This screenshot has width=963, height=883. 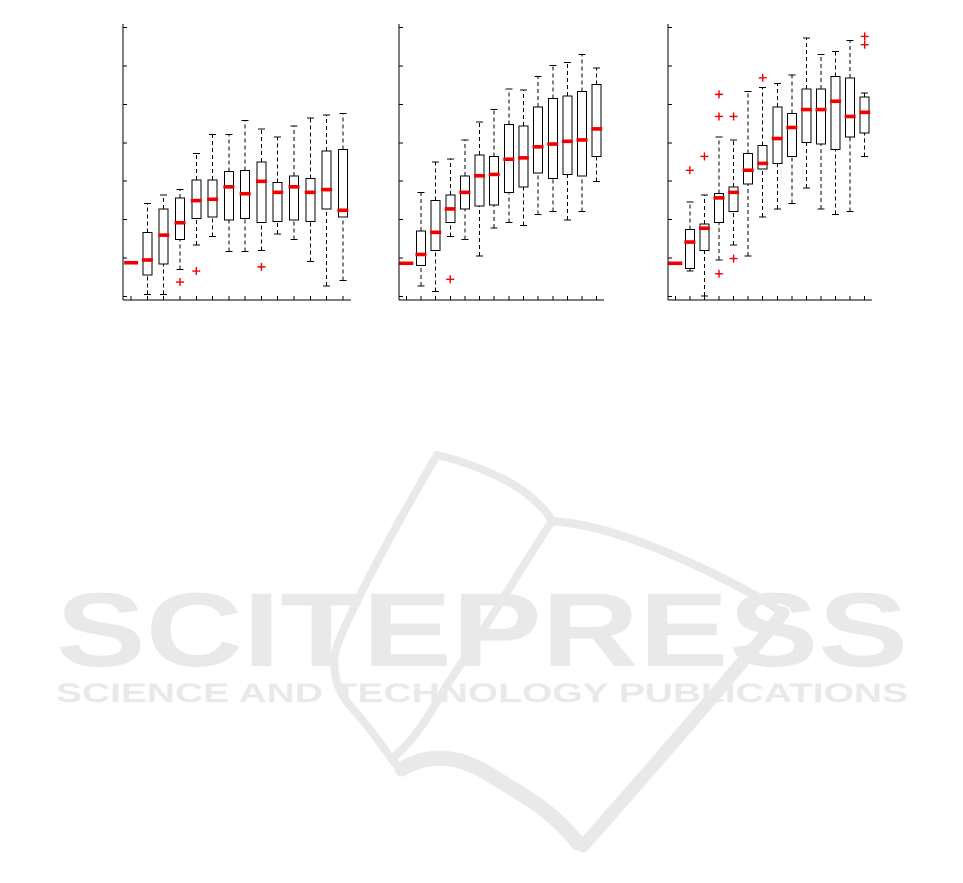 I want to click on watermark-title: SCITEPRESS, so click(x=482, y=630).